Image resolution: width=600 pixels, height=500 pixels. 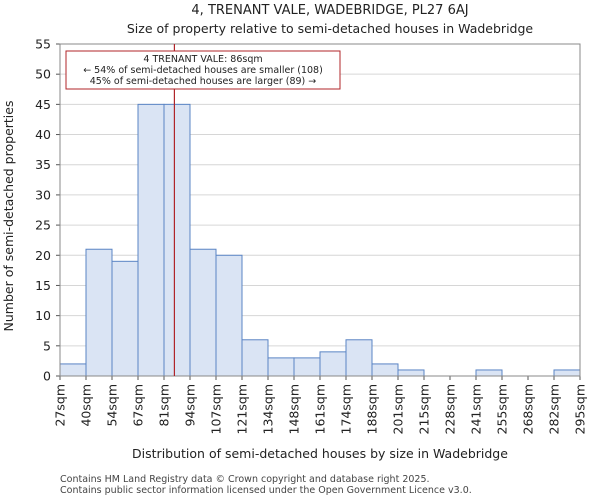 What do you see at coordinates (329, 10) in the screenshot?
I see `chart-title: 4, TRENANT VALE, WADEBRIDGE, PL27 6AJ` at bounding box center [329, 10].